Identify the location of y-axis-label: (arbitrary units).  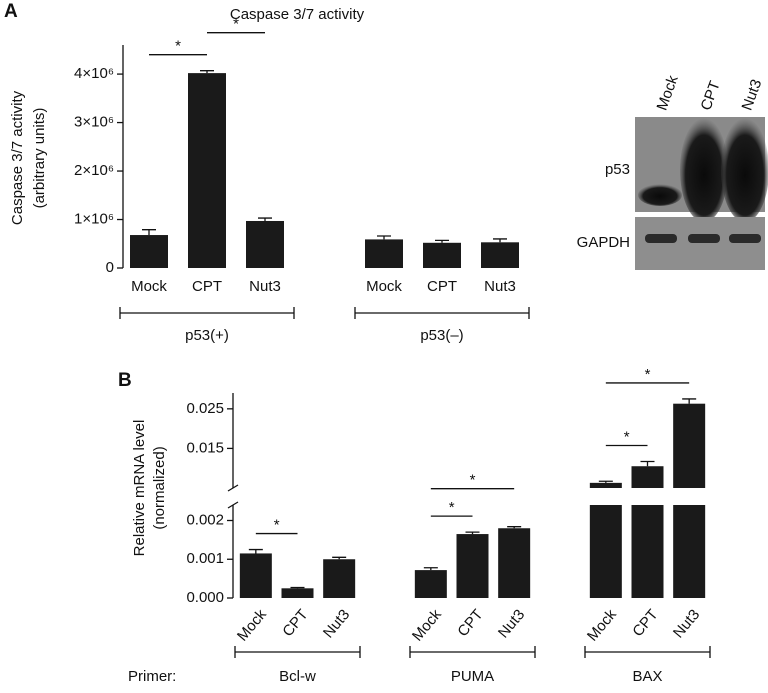
(39, 158).